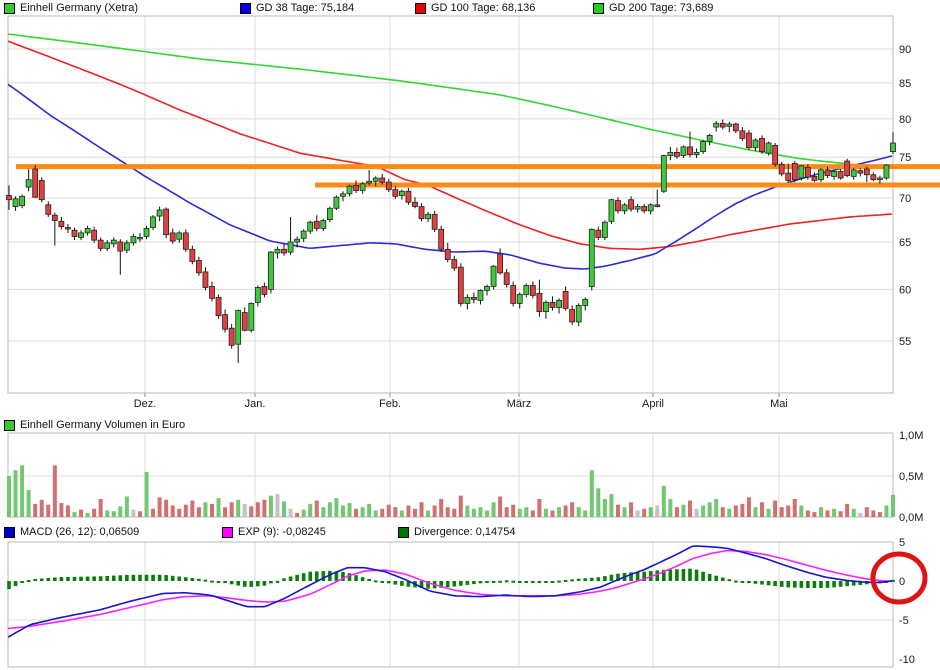  What do you see at coordinates (465, 532) in the screenshot?
I see `divergence-label: Divergence: 0,14754` at bounding box center [465, 532].